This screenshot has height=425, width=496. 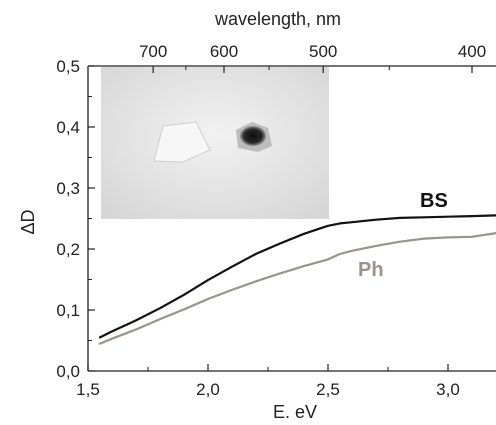 What do you see at coordinates (371, 270) in the screenshot?
I see `series-label-ph: Ph` at bounding box center [371, 270].